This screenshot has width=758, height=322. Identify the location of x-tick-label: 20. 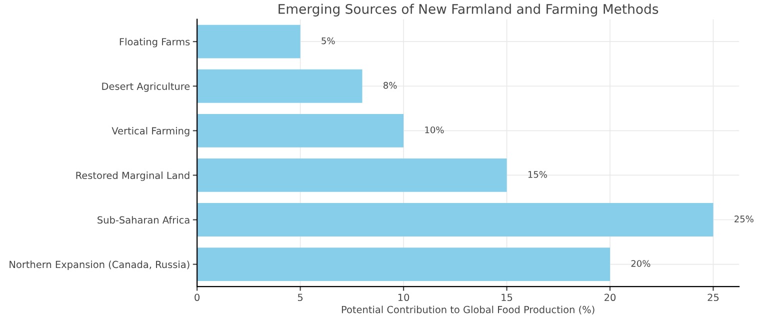
(610, 298).